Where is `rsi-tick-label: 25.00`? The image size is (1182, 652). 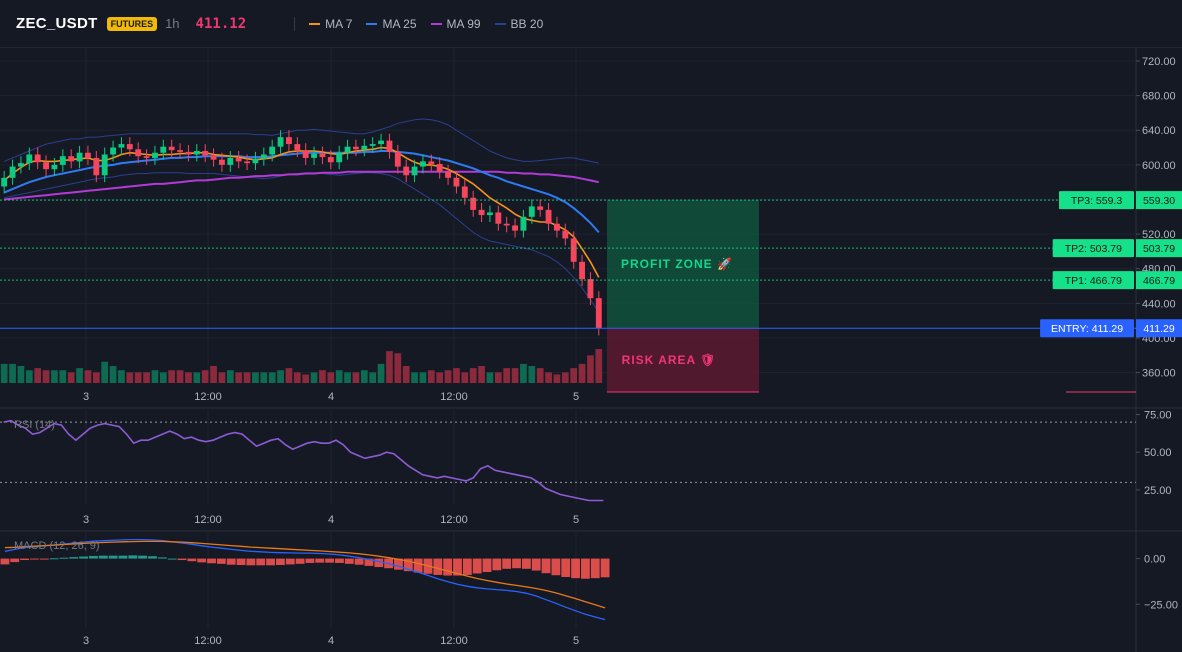
rsi-tick-label: 25.00 is located at coordinates (1158, 491).